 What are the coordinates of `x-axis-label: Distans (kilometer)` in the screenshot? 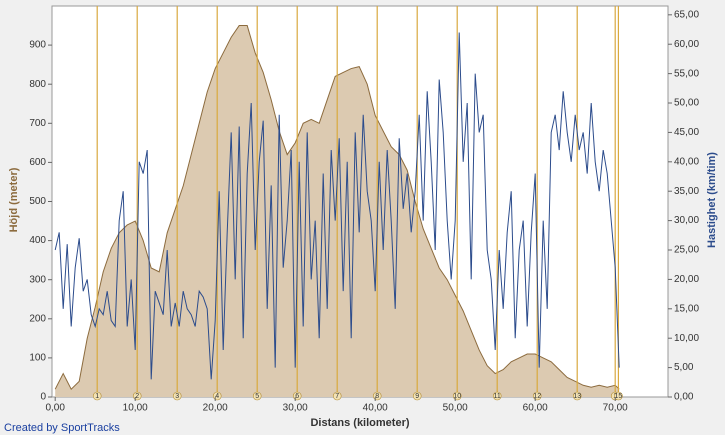 It's located at (359, 423).